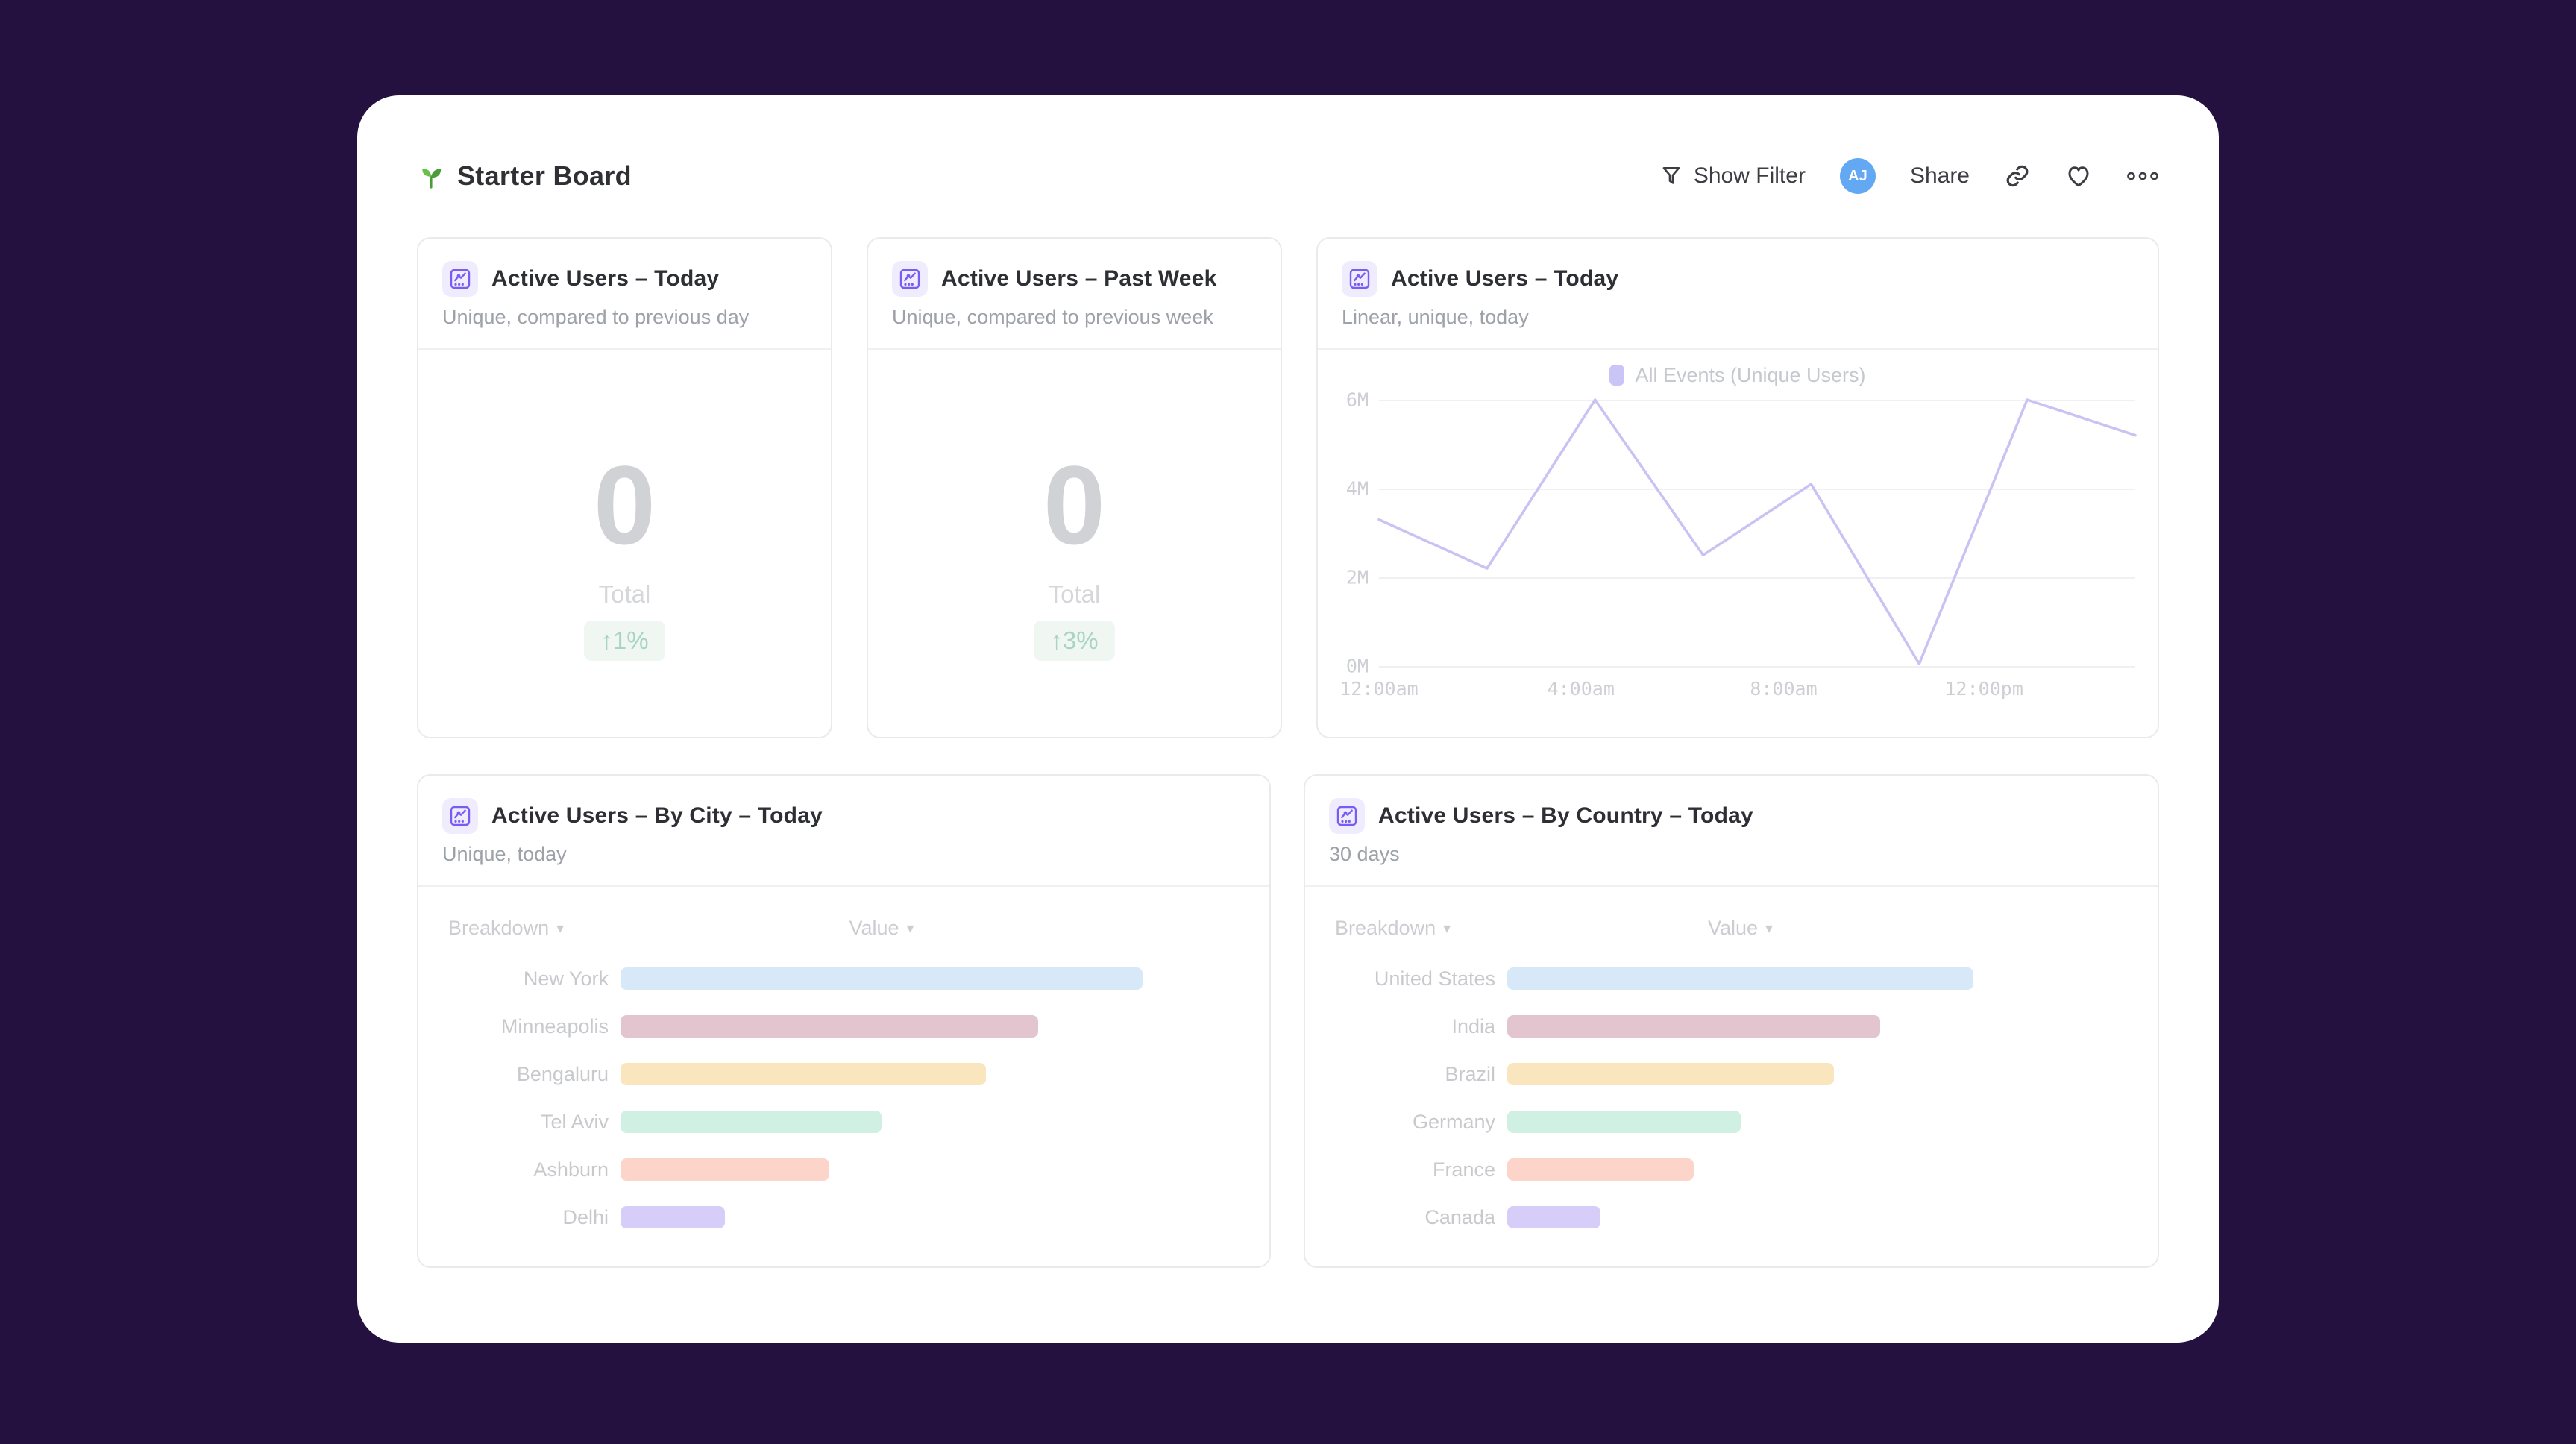  I want to click on card-title: Active Users – By City – Today, so click(657, 815).